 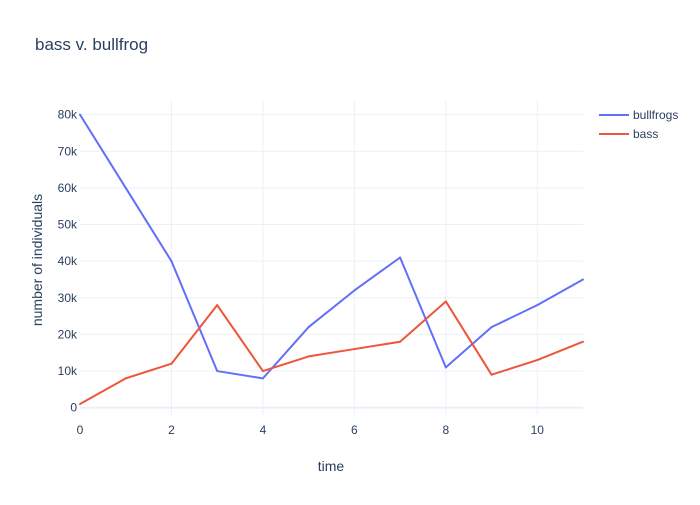 What do you see at coordinates (638, 124) in the screenshot?
I see `legend: bullfrogs bass` at bounding box center [638, 124].